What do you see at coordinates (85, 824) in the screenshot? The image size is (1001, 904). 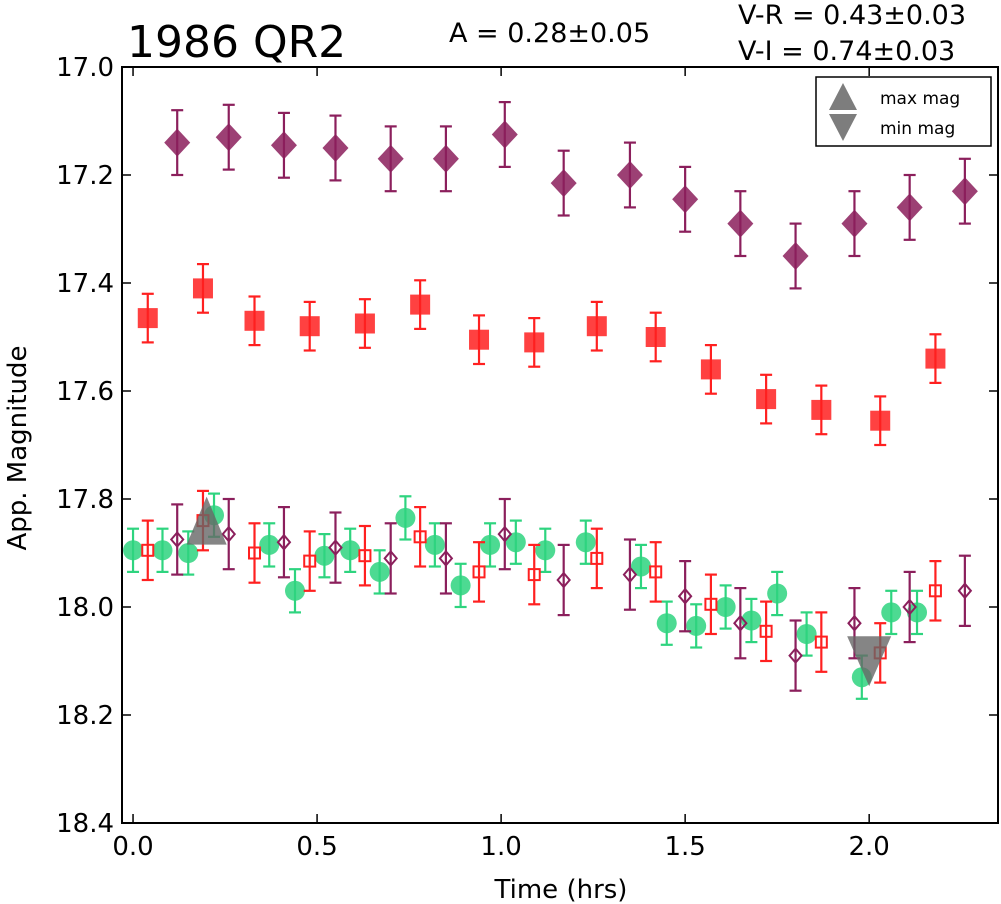 I see `y-tick-label: 18.4` at bounding box center [85, 824].